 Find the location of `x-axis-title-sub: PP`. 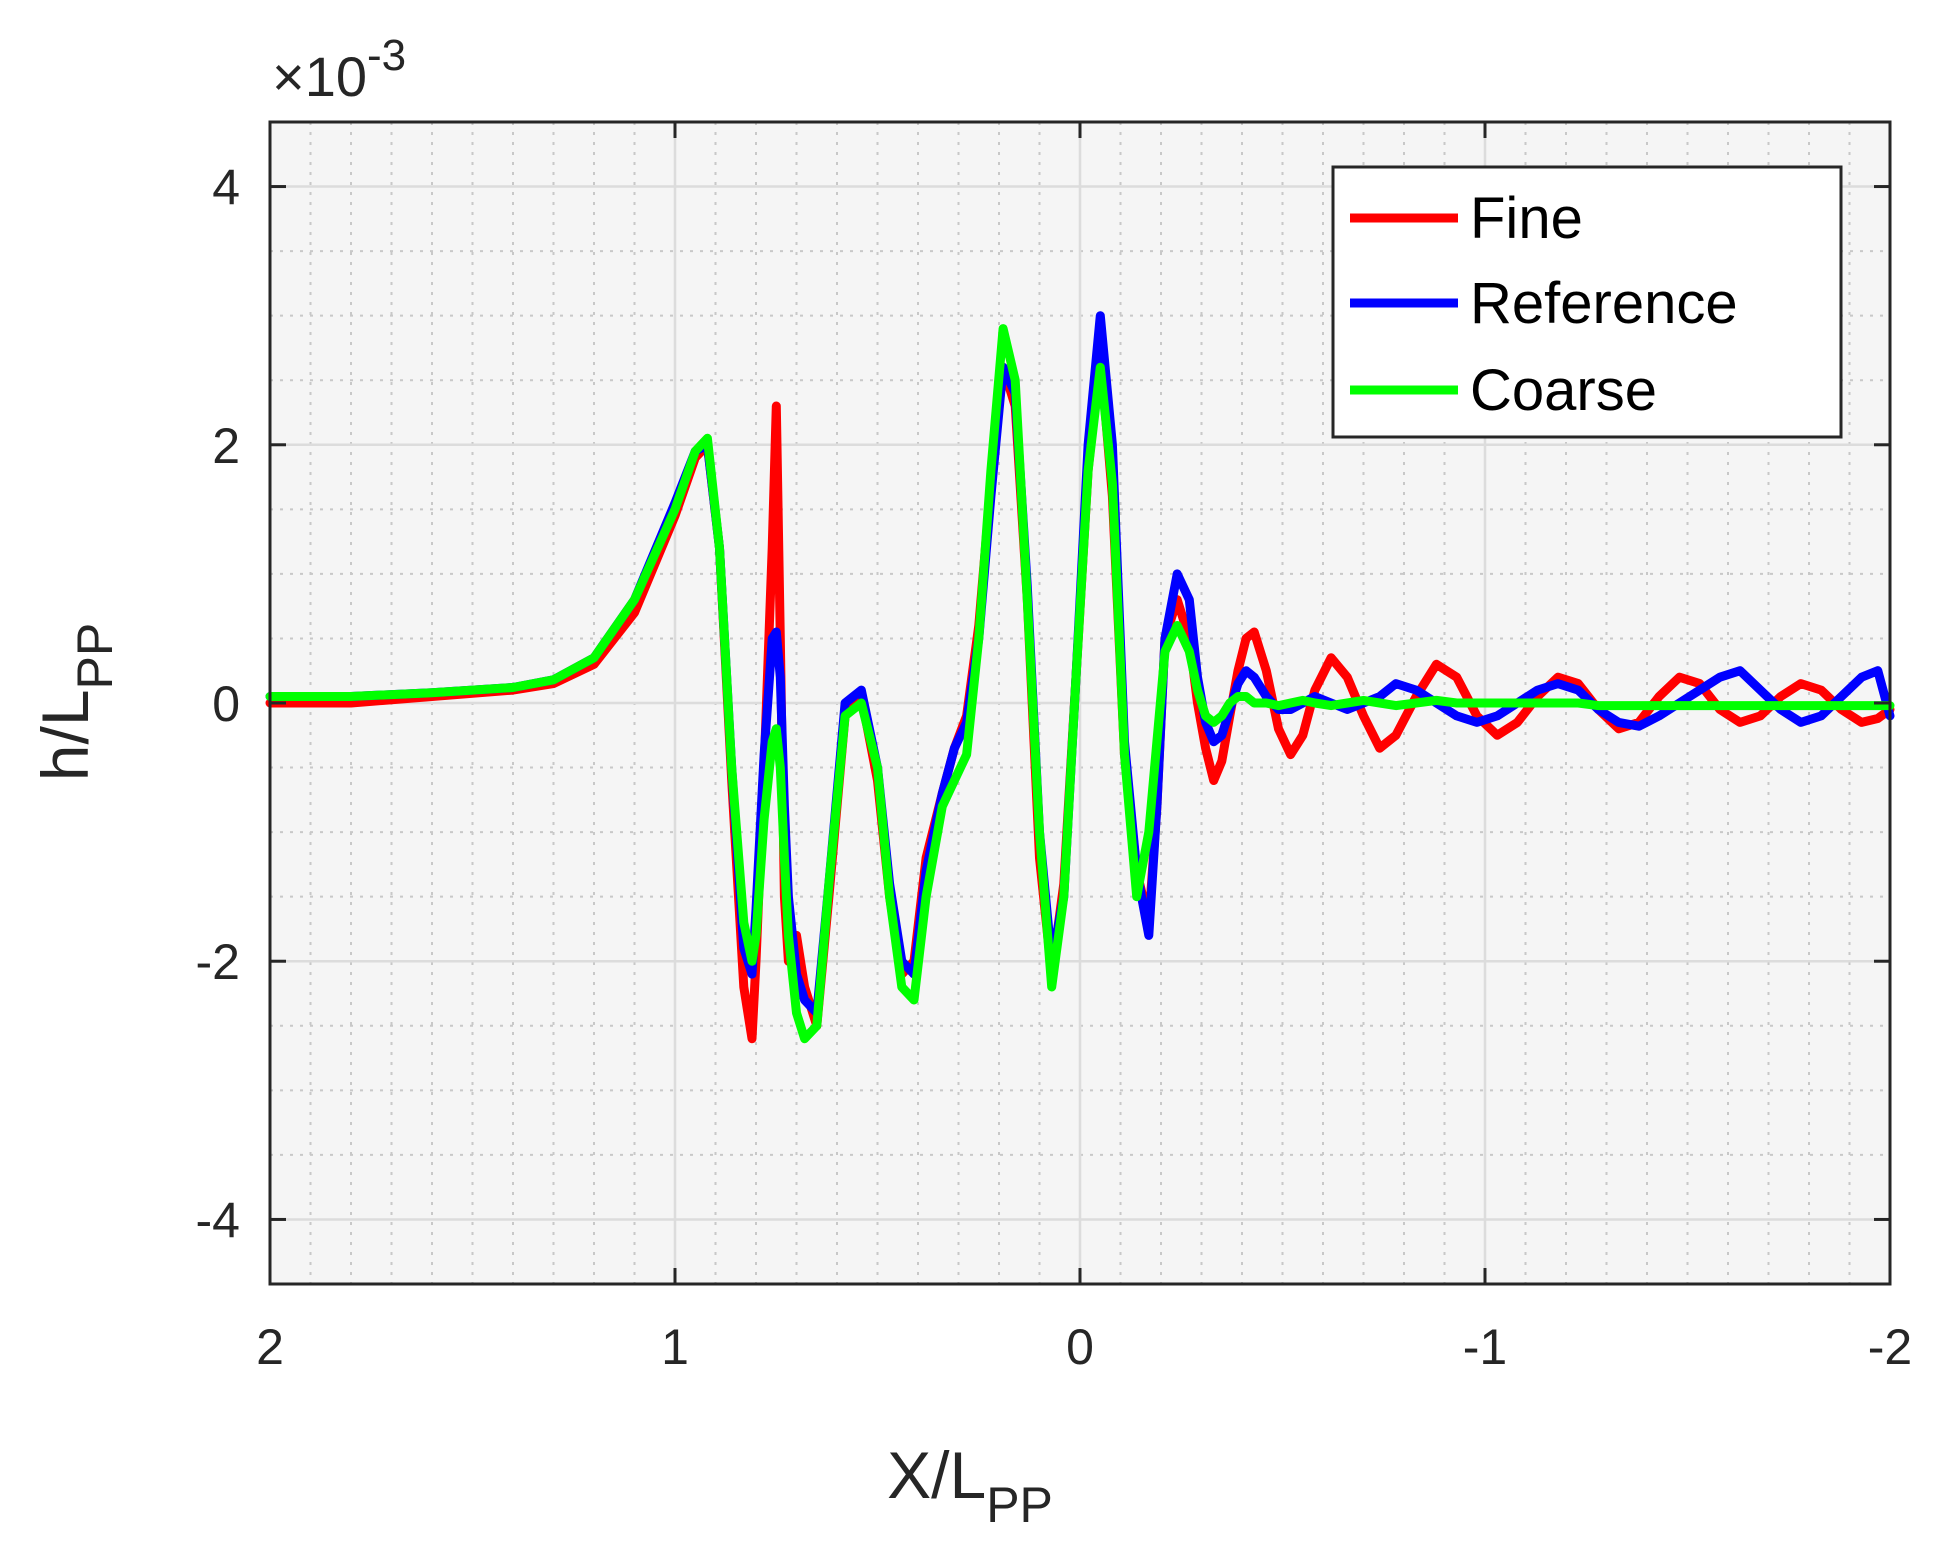

x-axis-title-sub: PP is located at coordinates (1019, 1505).